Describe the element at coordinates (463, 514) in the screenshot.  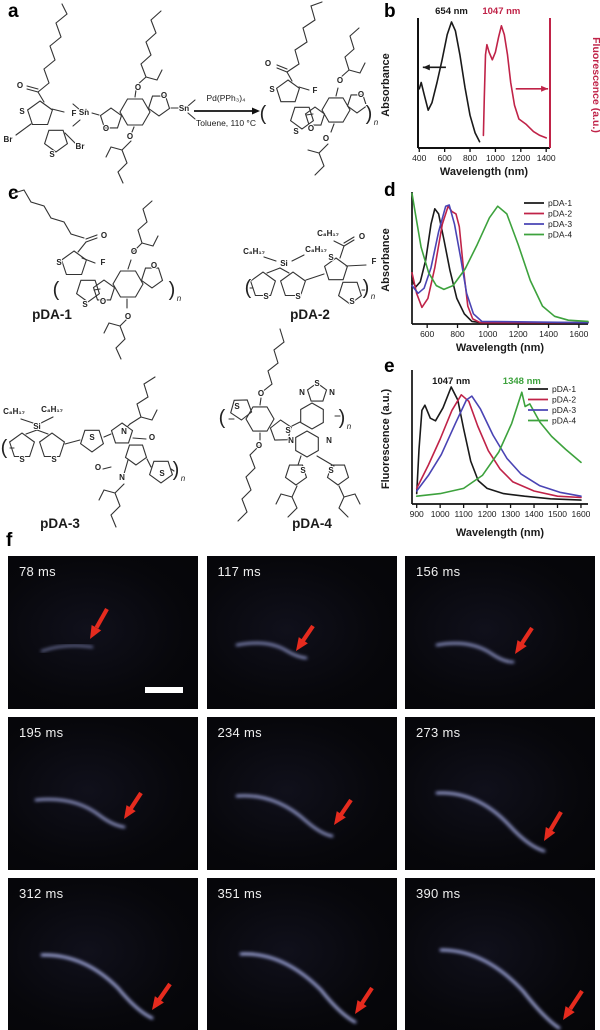
I see `x-tick-label: 1100` at that location.